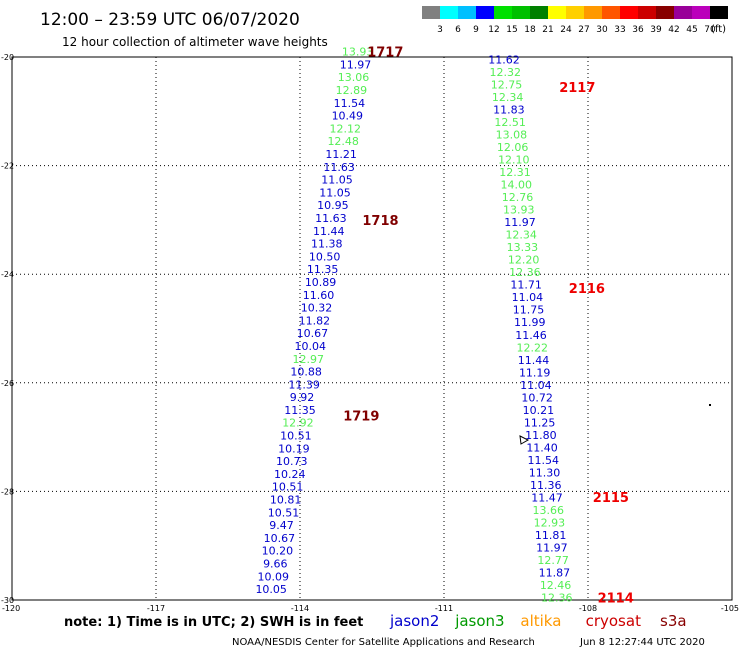 The height and width of the screenshot is (650, 740). What do you see at coordinates (505, 72) in the screenshot?
I see `data-point-label: 12.32` at bounding box center [505, 72].